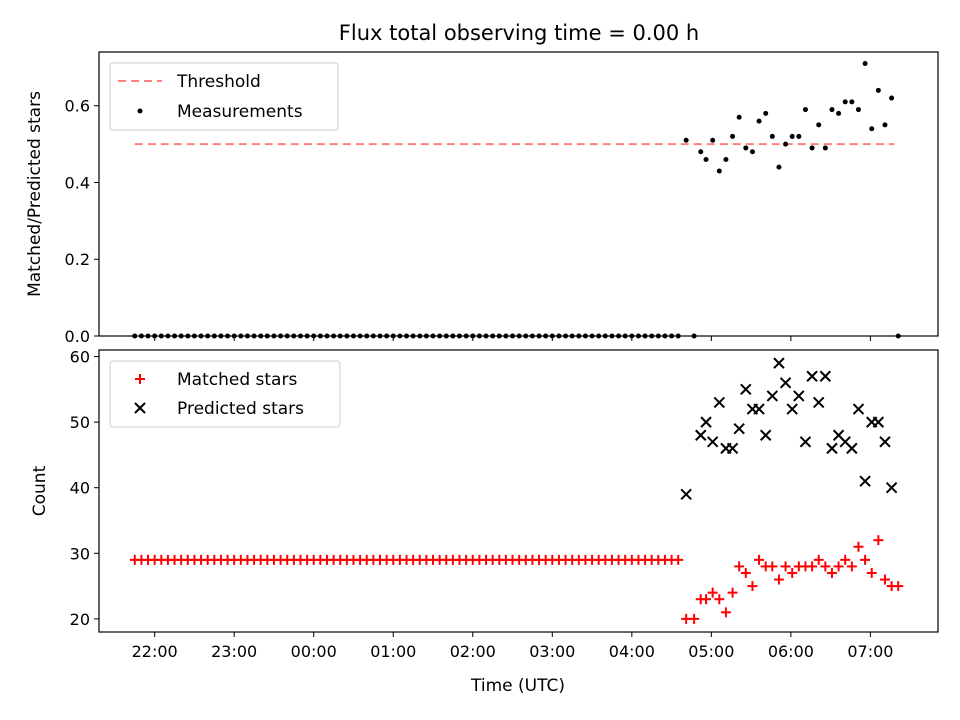 Image resolution: width=960 pixels, height=720 pixels. Describe the element at coordinates (632, 651) in the screenshot. I see `x-tick-label: 04:00` at that location.